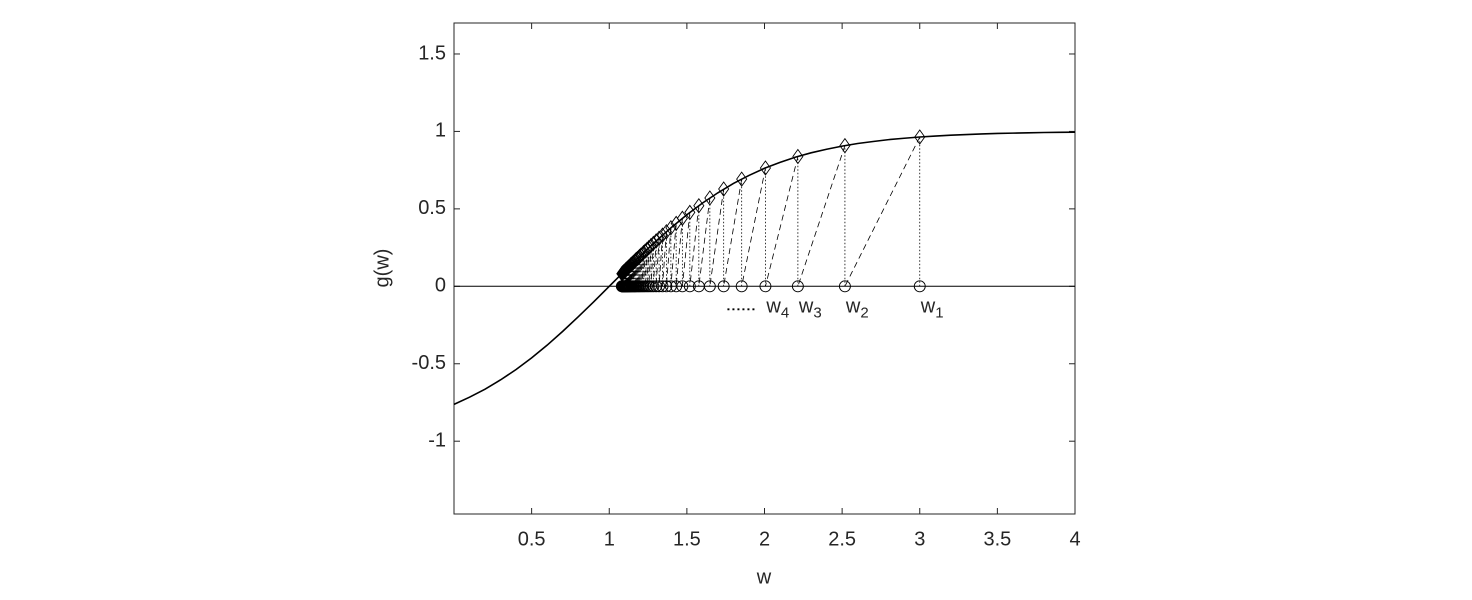  Describe the element at coordinates (764, 577) in the screenshot. I see `x-axis-label: w` at that location.